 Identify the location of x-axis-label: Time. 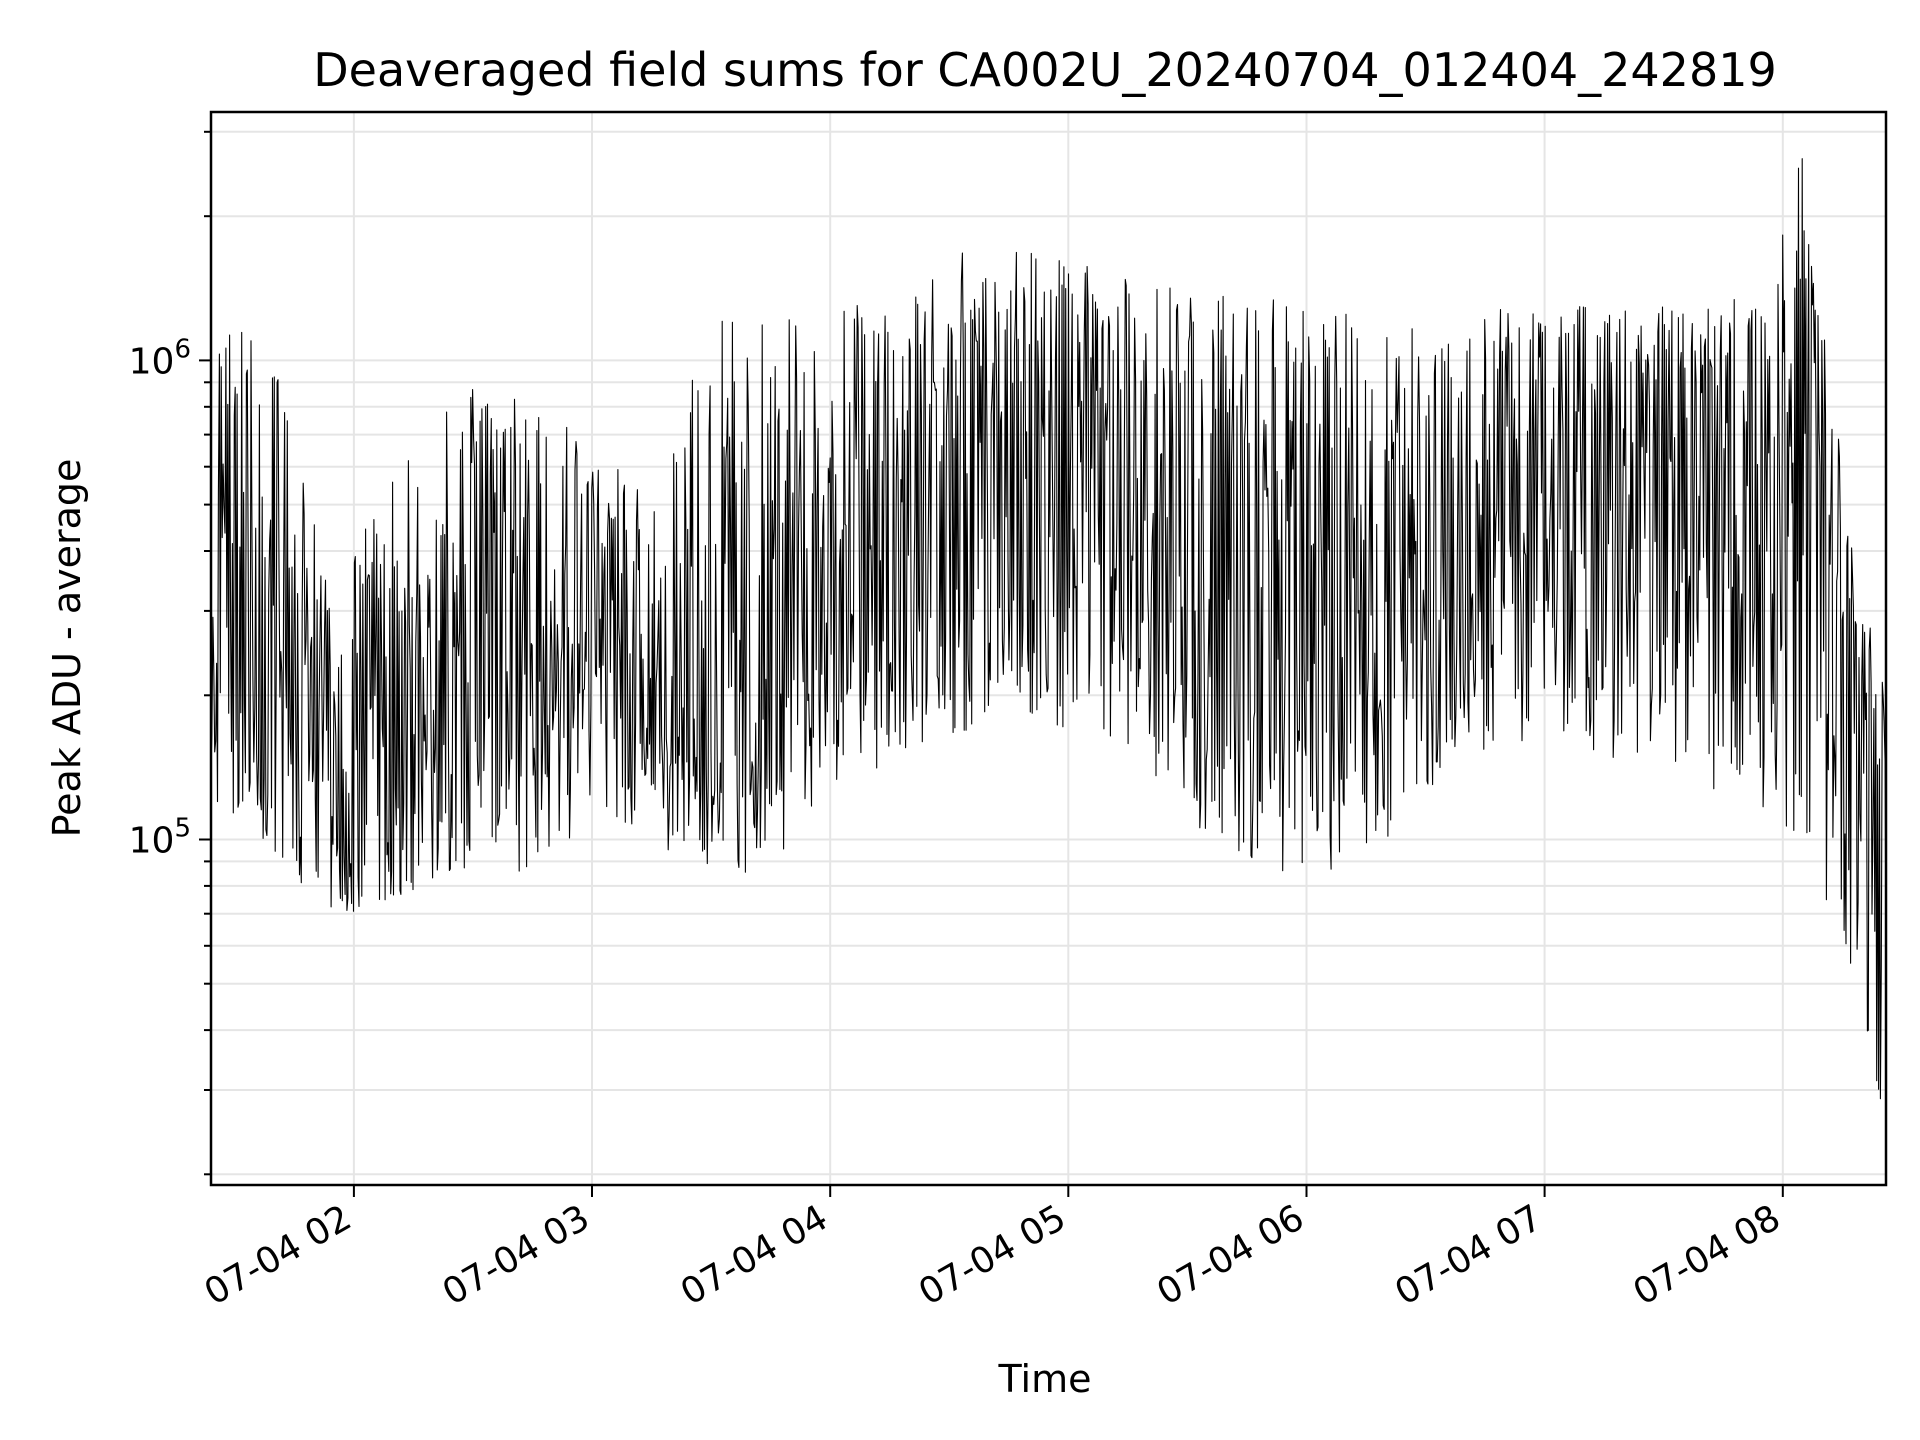
(1045, 1379).